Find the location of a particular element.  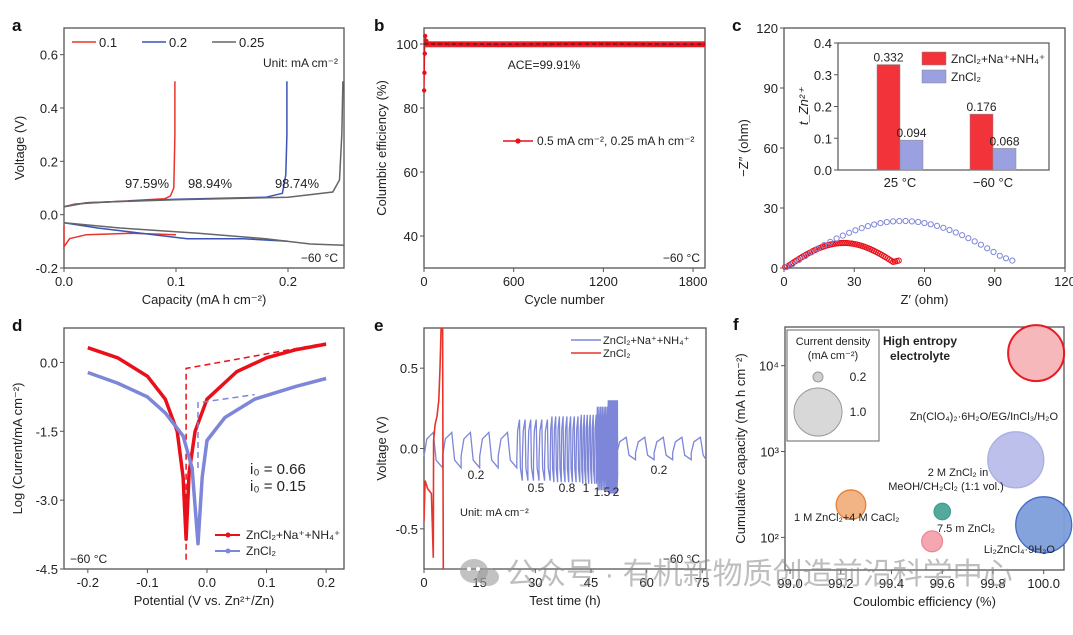

legend-marker is located at coordinates (228, 551).